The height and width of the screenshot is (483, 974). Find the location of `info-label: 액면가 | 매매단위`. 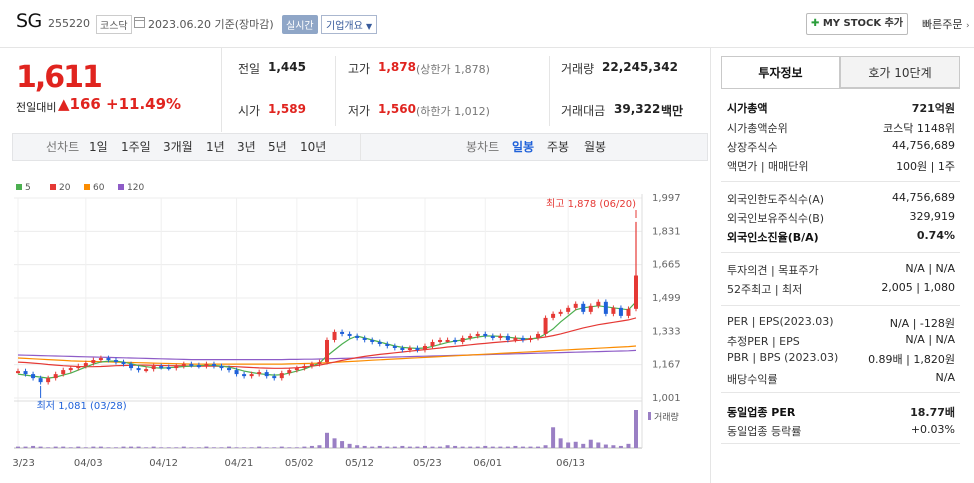

info-label: 액면가 | 매매단위 is located at coordinates (768, 166).